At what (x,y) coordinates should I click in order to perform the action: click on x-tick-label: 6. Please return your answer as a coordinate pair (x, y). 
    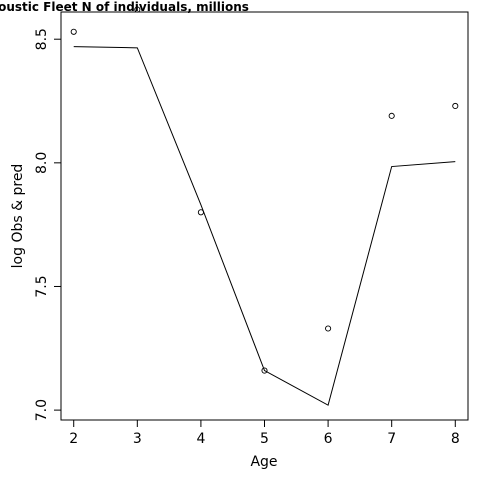
    Looking at the image, I should click on (328, 439).